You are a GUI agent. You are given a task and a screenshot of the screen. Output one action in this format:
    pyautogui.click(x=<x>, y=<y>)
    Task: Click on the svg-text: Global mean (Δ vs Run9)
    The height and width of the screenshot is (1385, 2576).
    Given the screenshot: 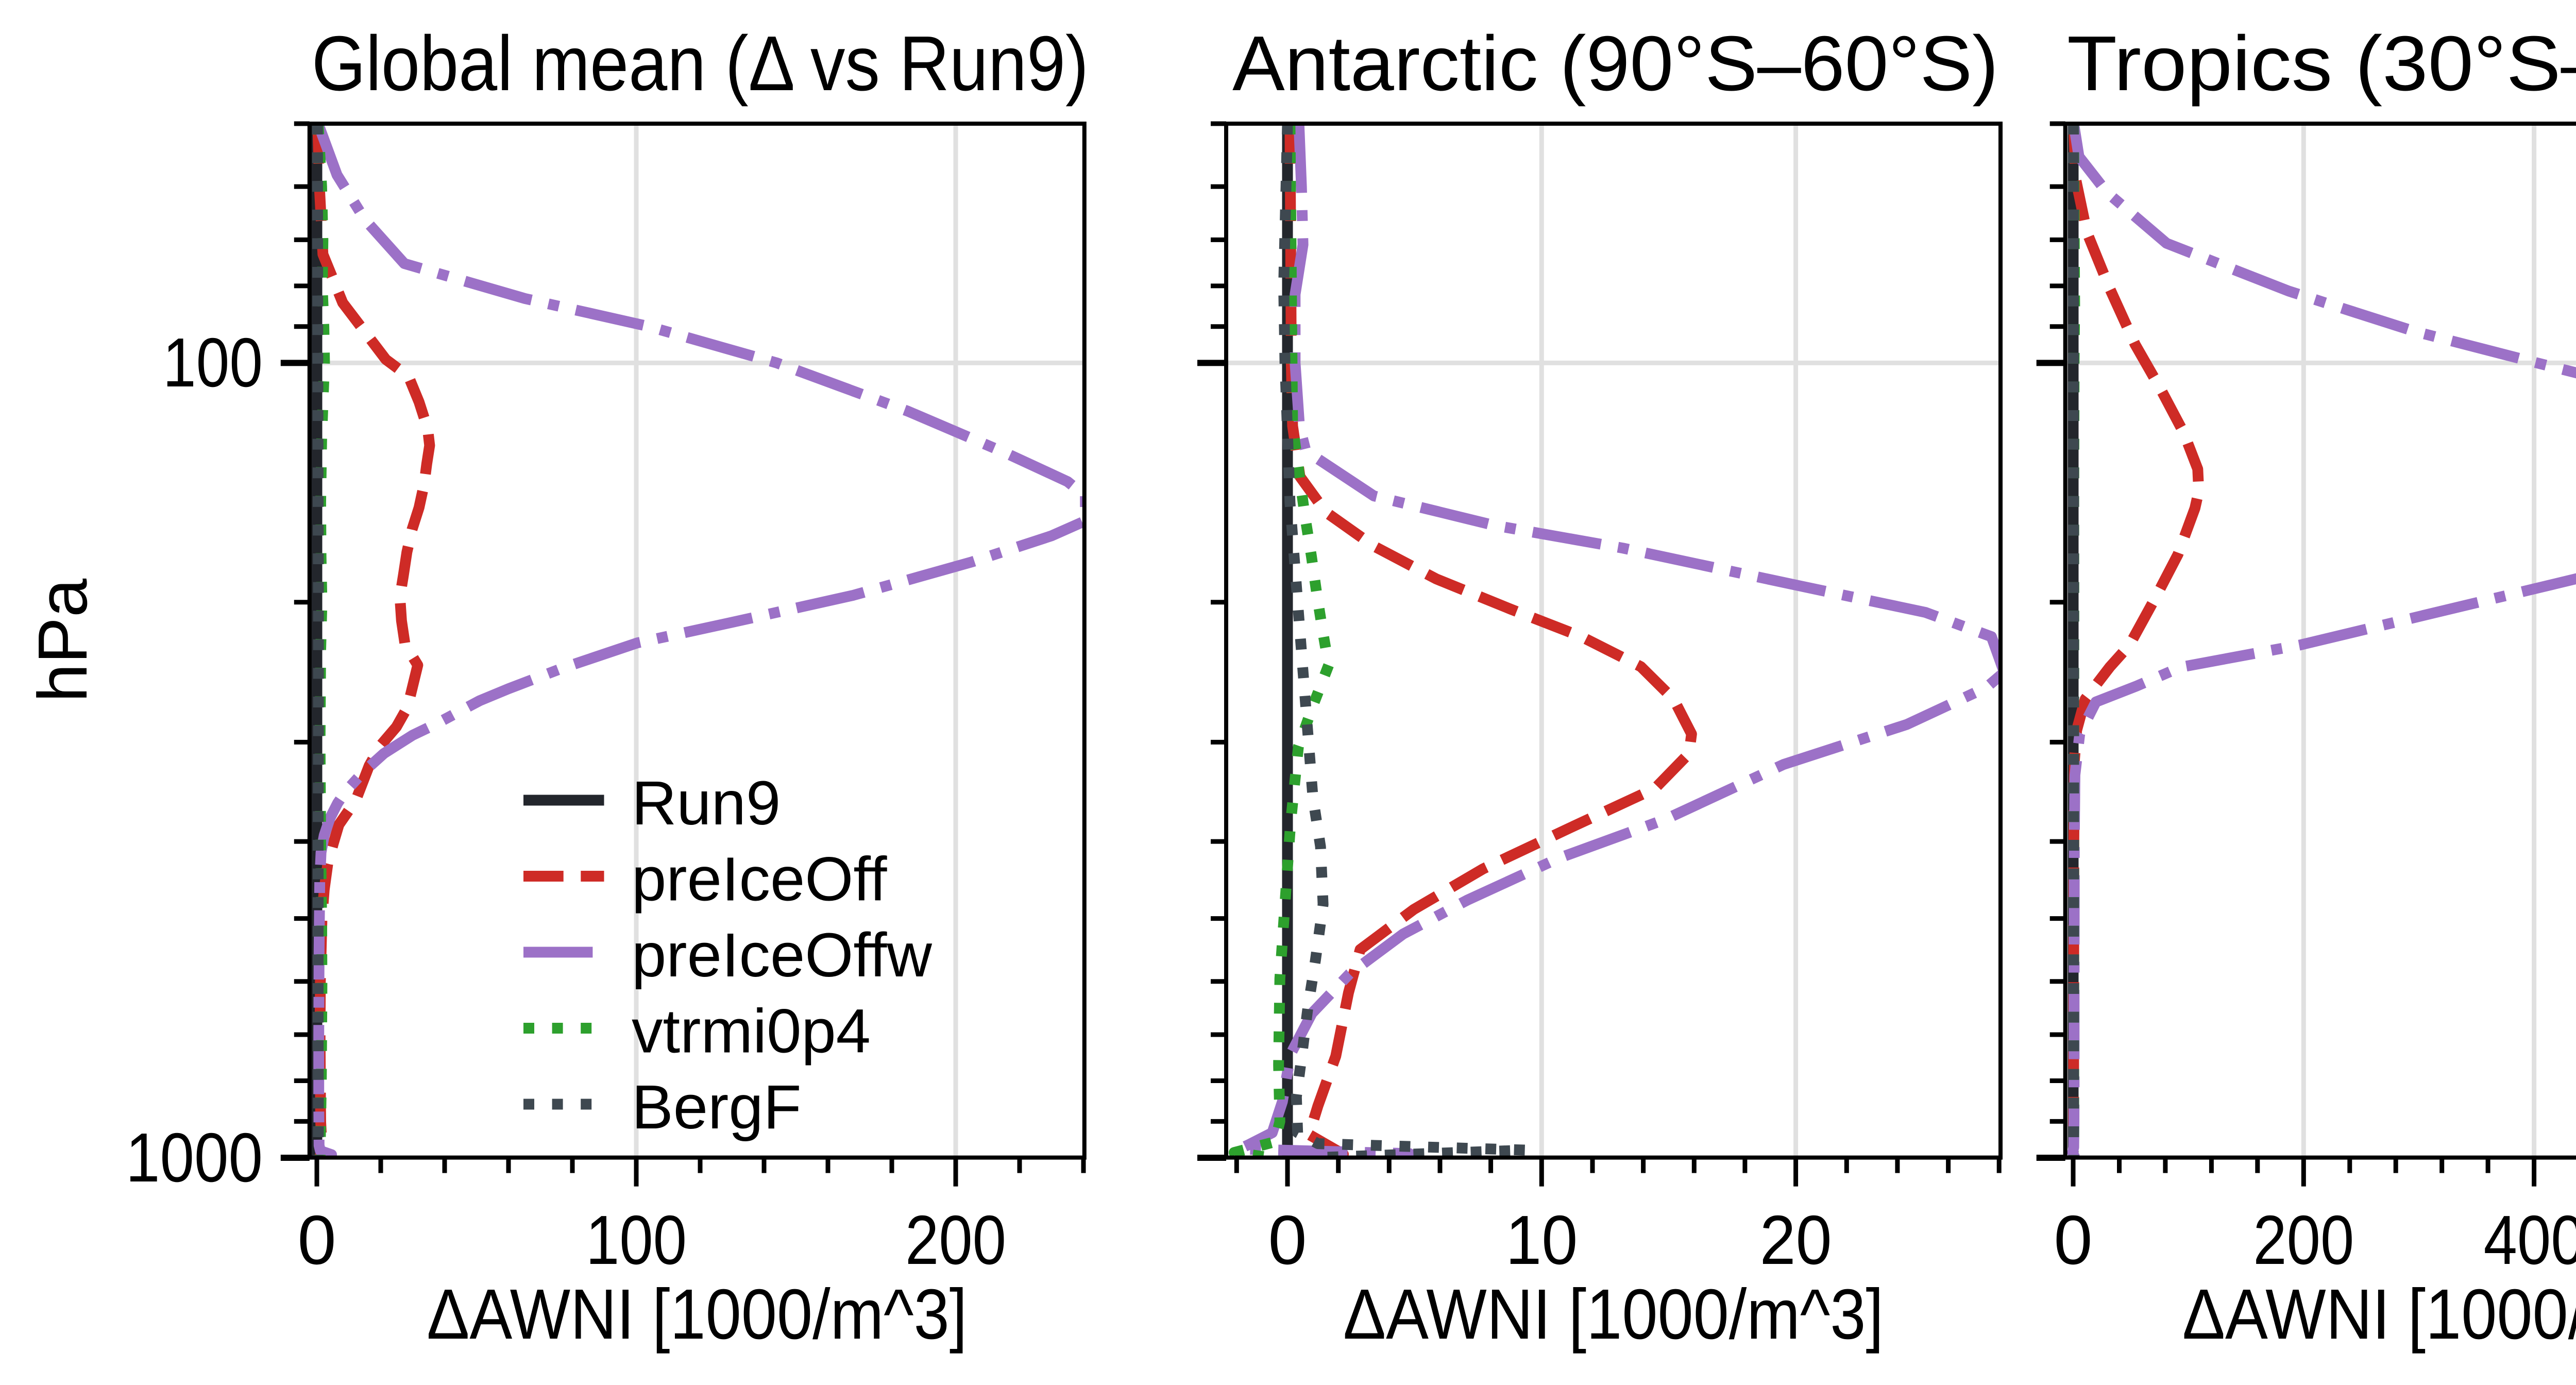 What is the action you would take?
    pyautogui.click(x=700, y=63)
    